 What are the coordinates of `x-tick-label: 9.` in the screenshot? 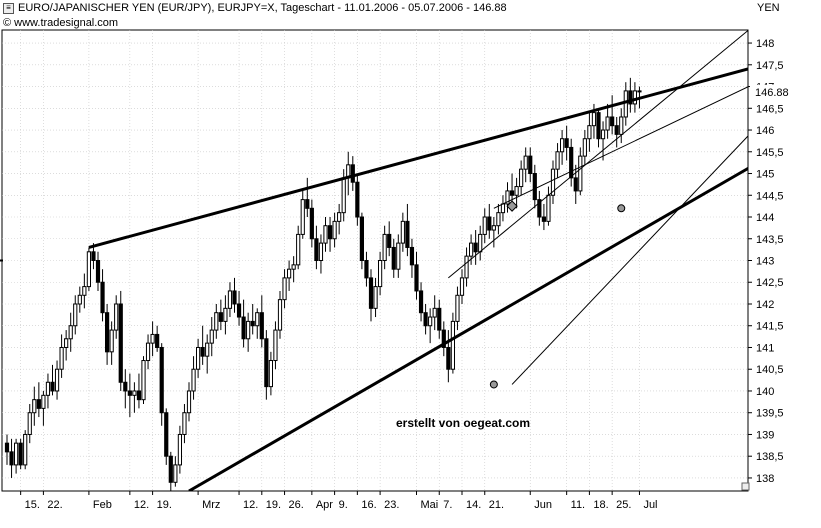 It's located at (343, 505).